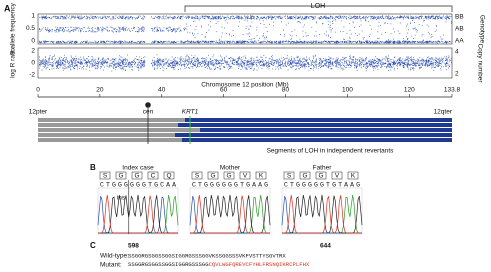  I want to click on logr-frame, so click(245, 63).